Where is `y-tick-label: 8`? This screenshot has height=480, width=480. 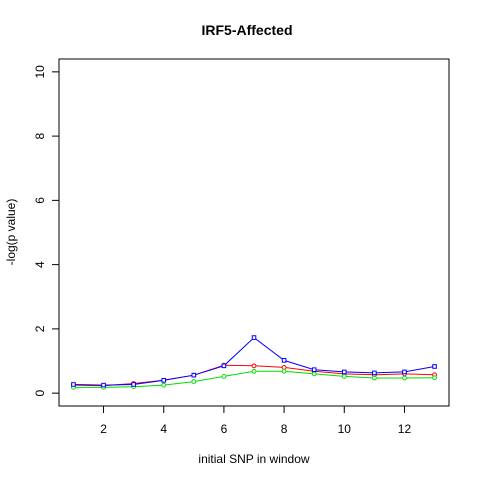
y-tick-label: 8 is located at coordinates (40, 135).